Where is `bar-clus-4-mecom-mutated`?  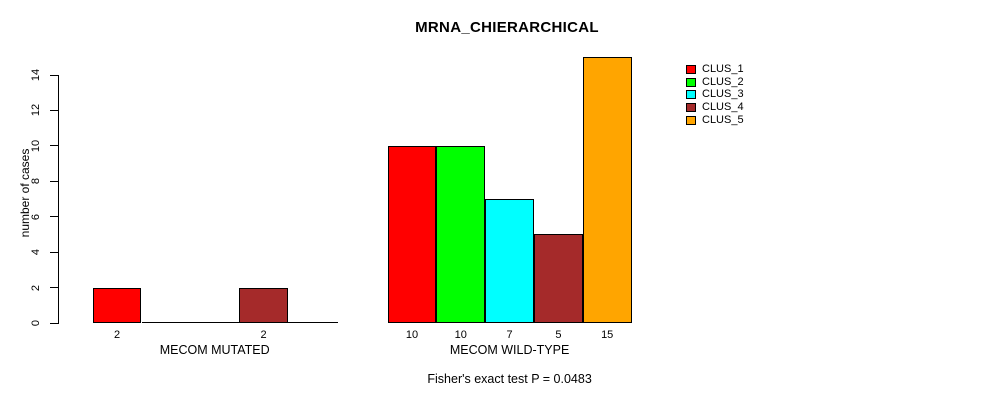 bar-clus-4-mecom-mutated is located at coordinates (263, 305).